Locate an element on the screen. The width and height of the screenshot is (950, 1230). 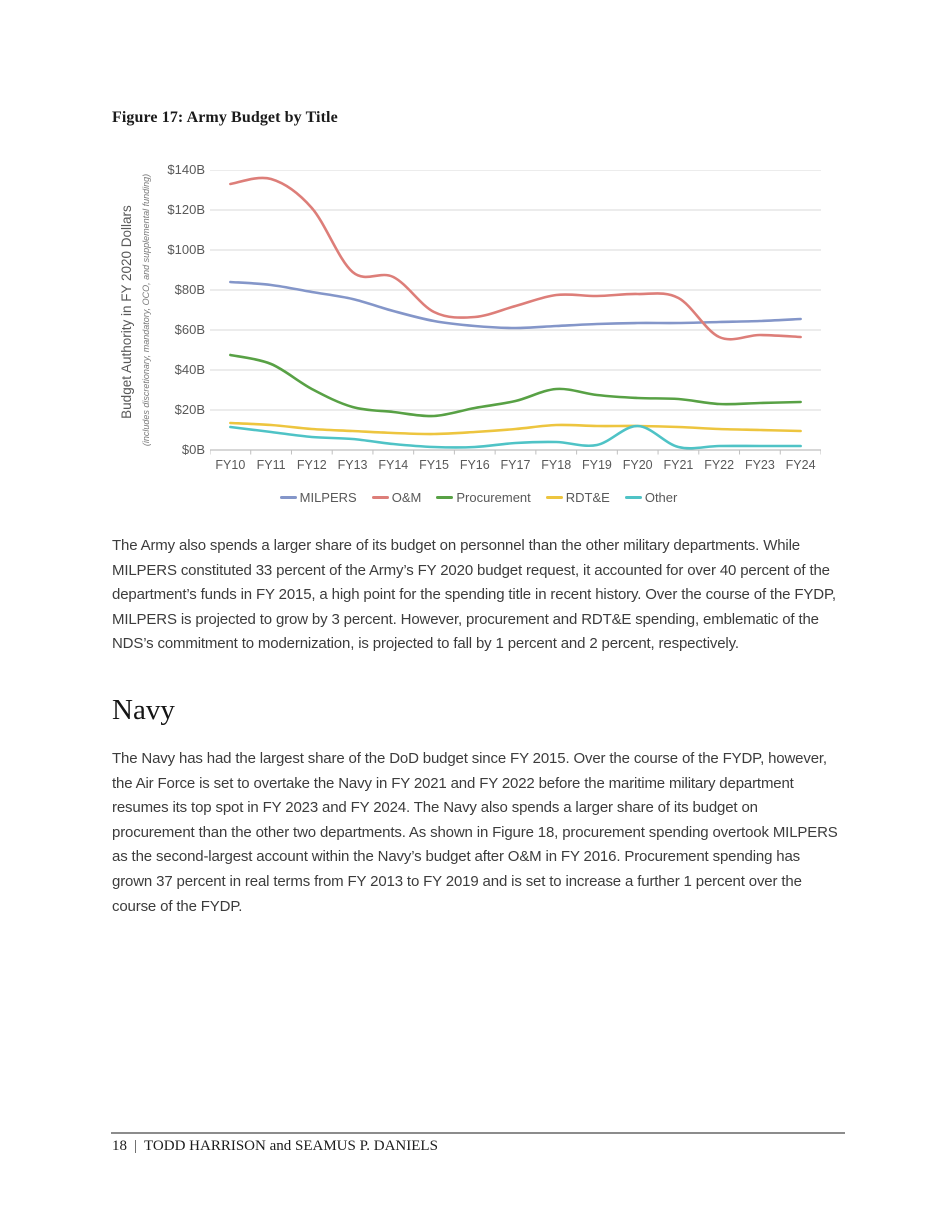
series-line-milpers is located at coordinates (515, 305).